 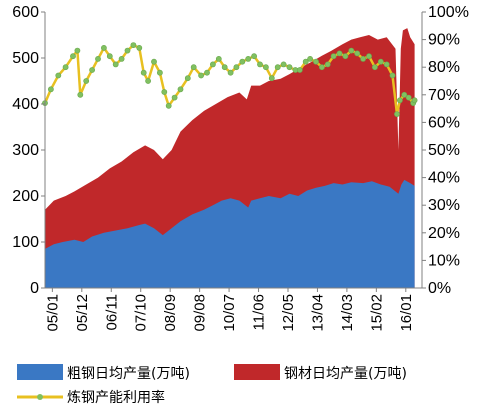 I want to click on left-tick-label: 300, so click(x=25, y=150).